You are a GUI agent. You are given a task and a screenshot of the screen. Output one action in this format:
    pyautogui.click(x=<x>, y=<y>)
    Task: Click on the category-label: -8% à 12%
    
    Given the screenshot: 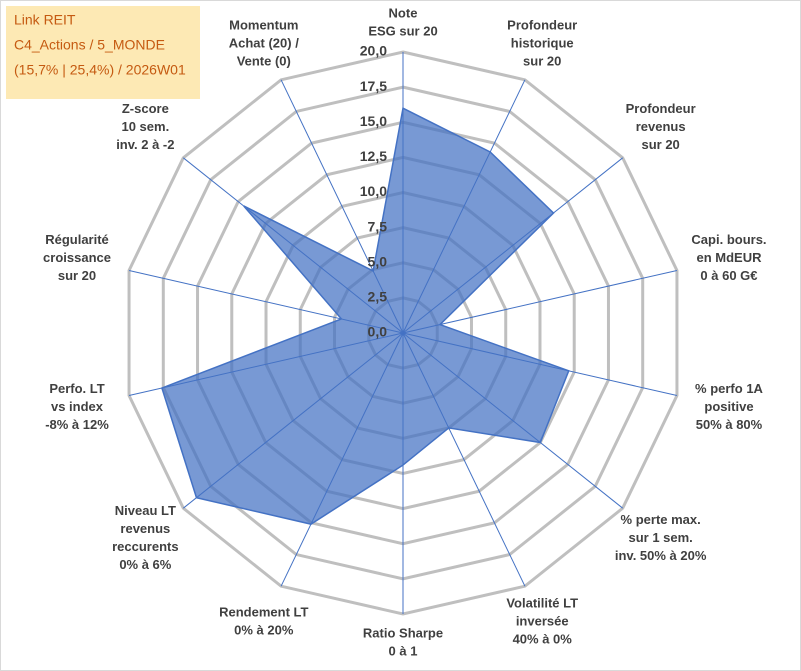 What is the action you would take?
    pyautogui.click(x=77, y=424)
    